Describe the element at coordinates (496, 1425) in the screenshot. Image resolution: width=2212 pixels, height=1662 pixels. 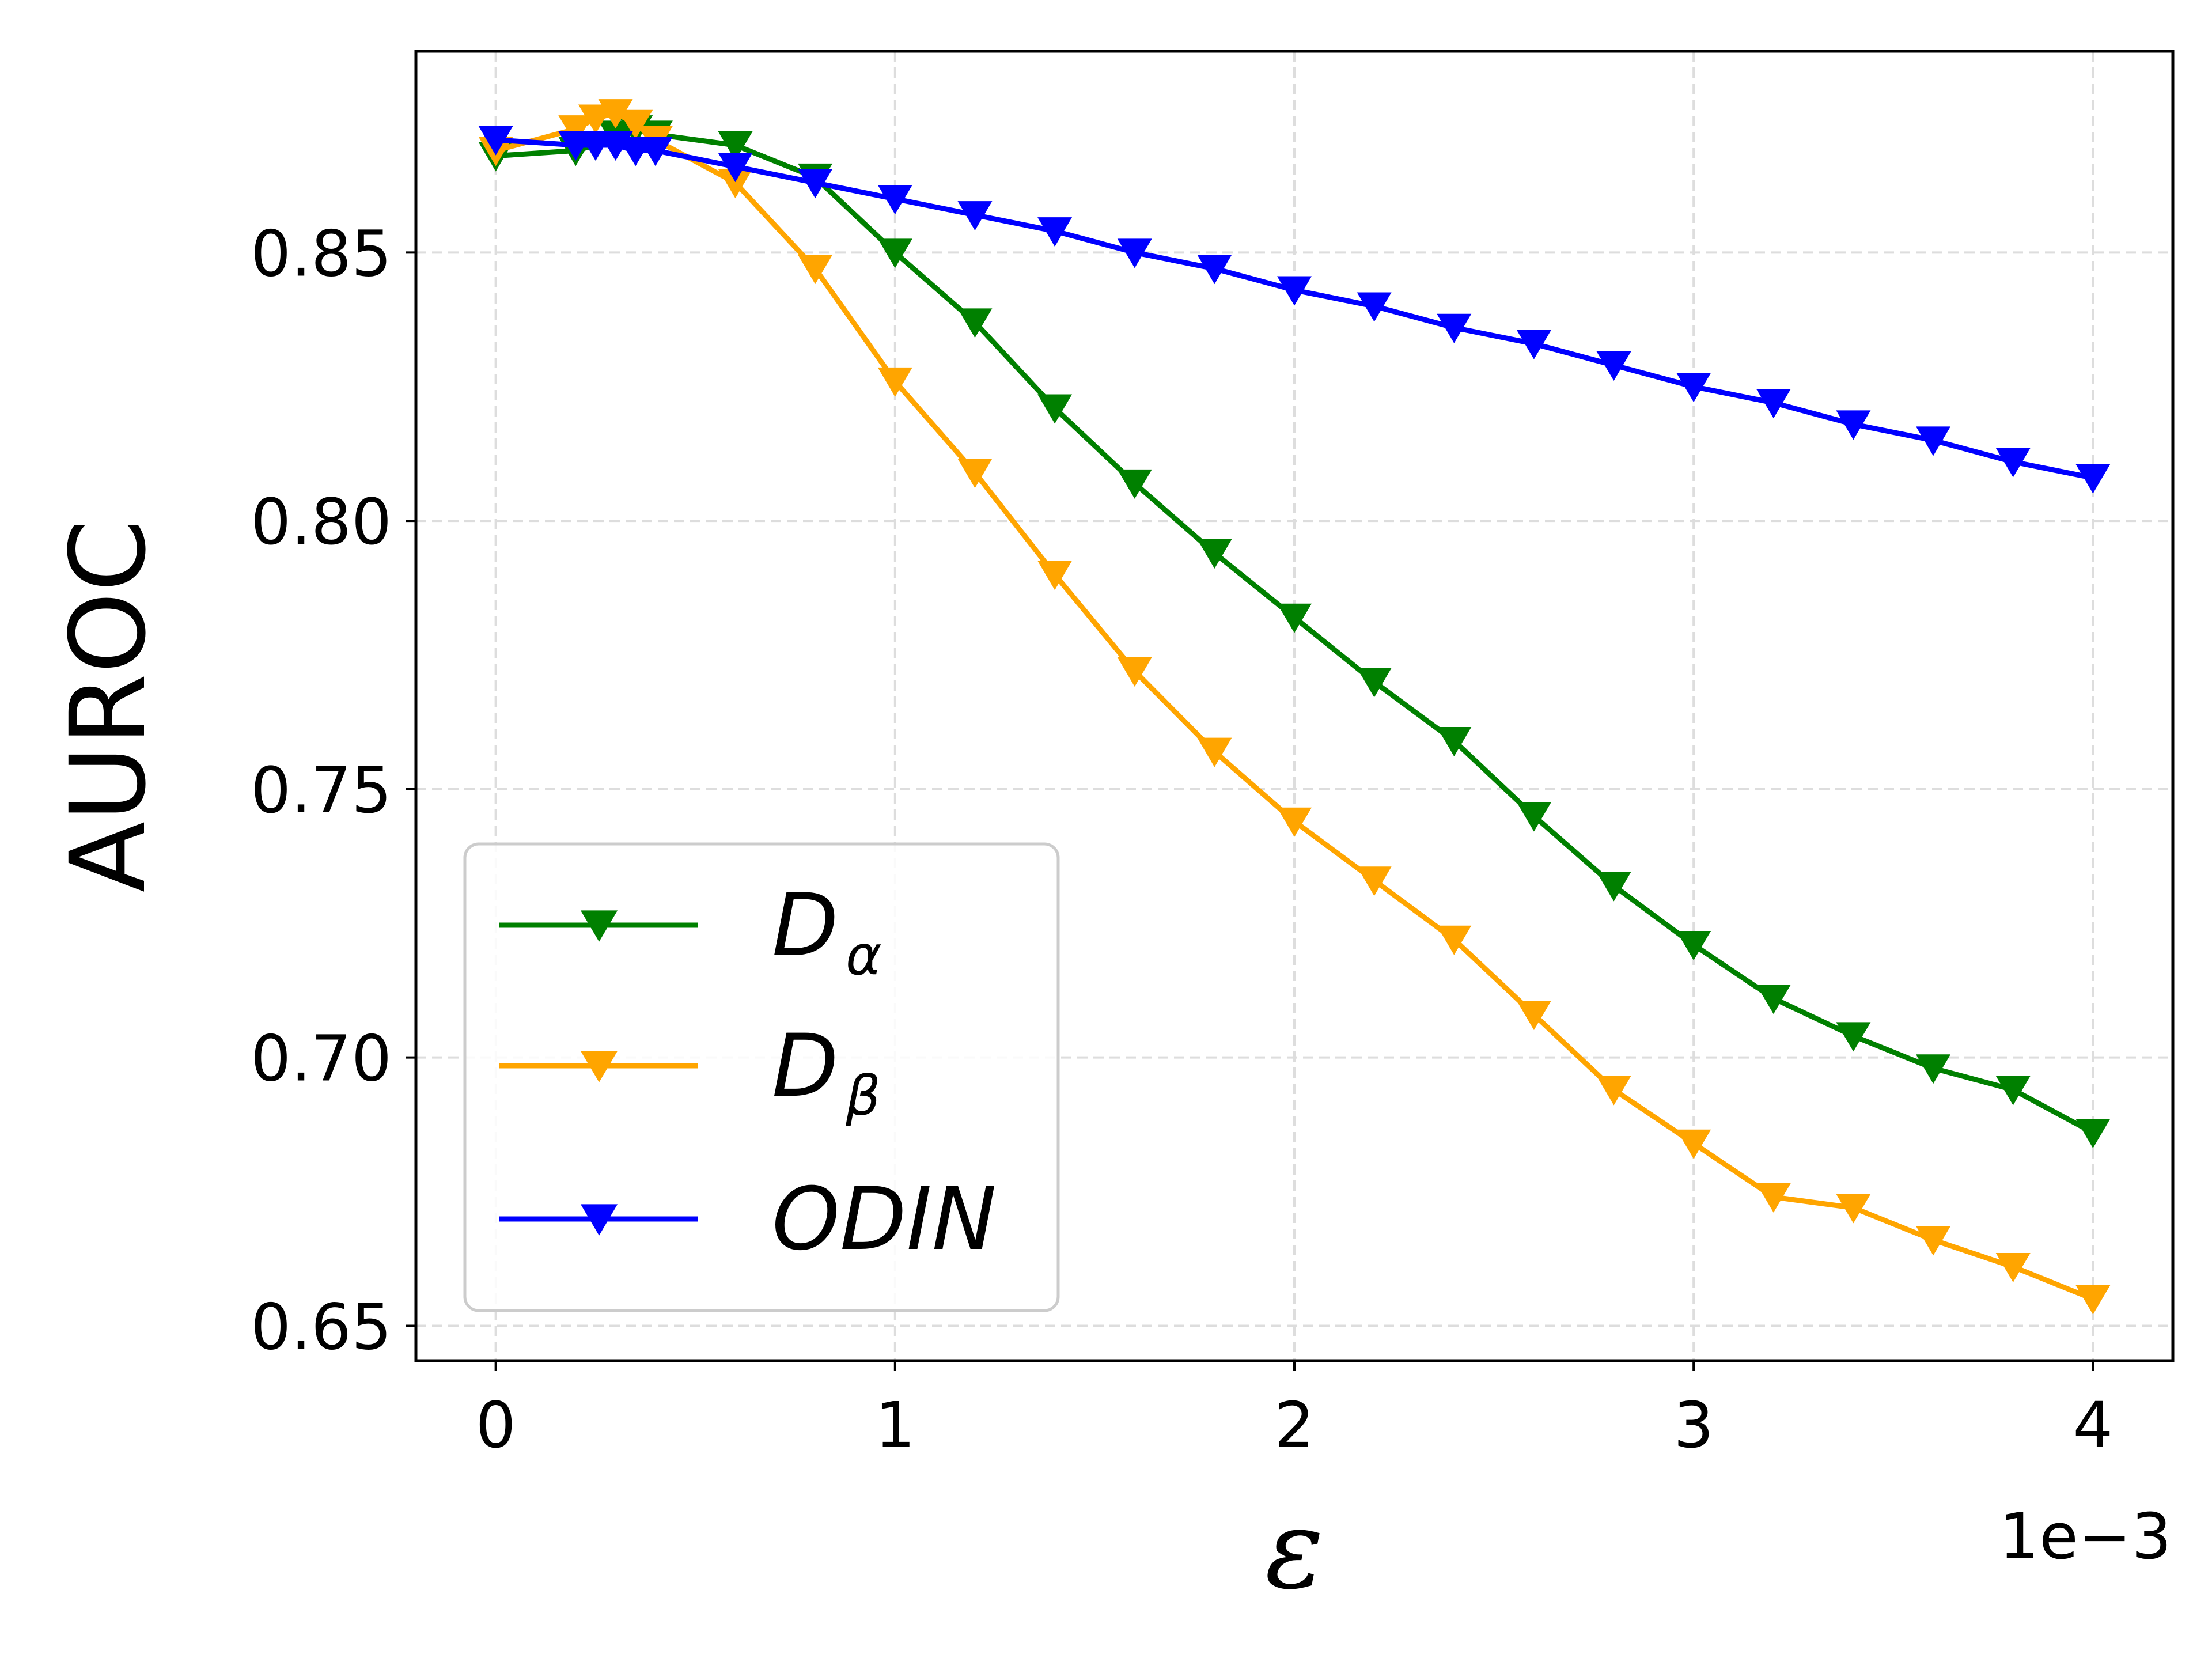
I see `x-tick-label: 0` at that location.